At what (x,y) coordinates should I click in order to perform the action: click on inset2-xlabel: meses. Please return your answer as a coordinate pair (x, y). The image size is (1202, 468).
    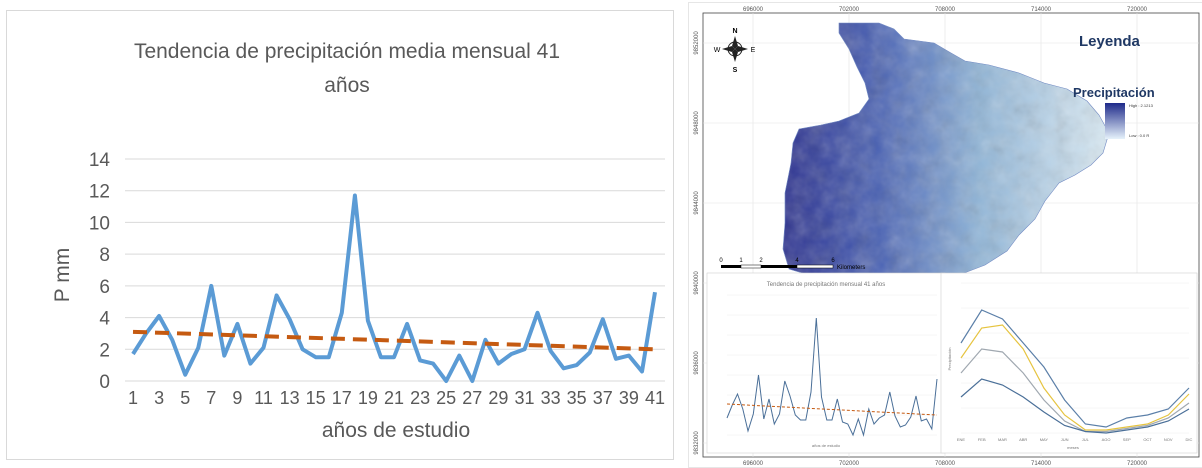
    Looking at the image, I should click on (1073, 447).